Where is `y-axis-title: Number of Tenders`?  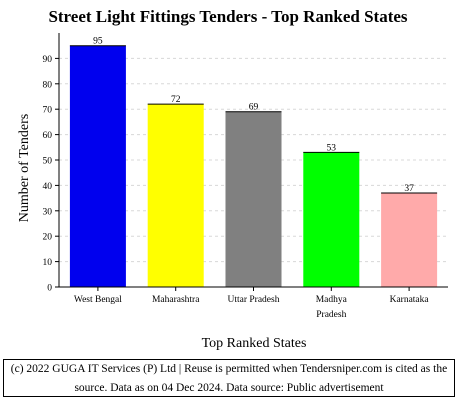
y-axis-title: Number of Tenders is located at coordinates (24, 168).